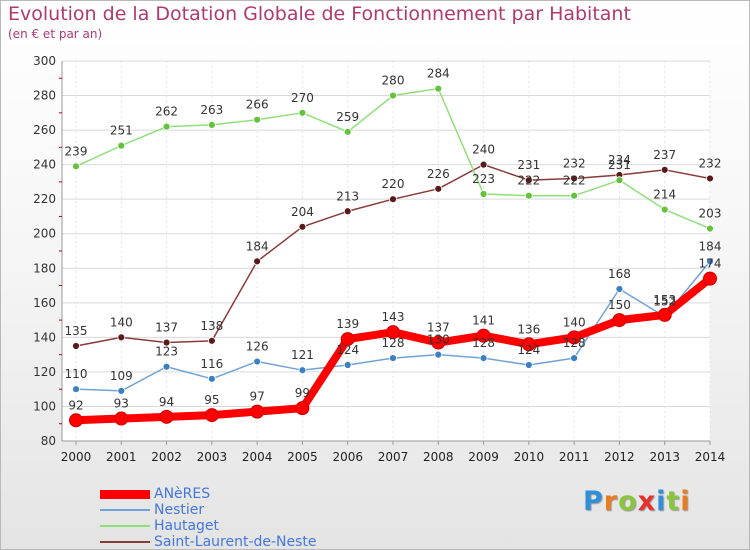 The height and width of the screenshot is (550, 750). What do you see at coordinates (619, 305) in the screenshot?
I see `data-label: 150` at bounding box center [619, 305].